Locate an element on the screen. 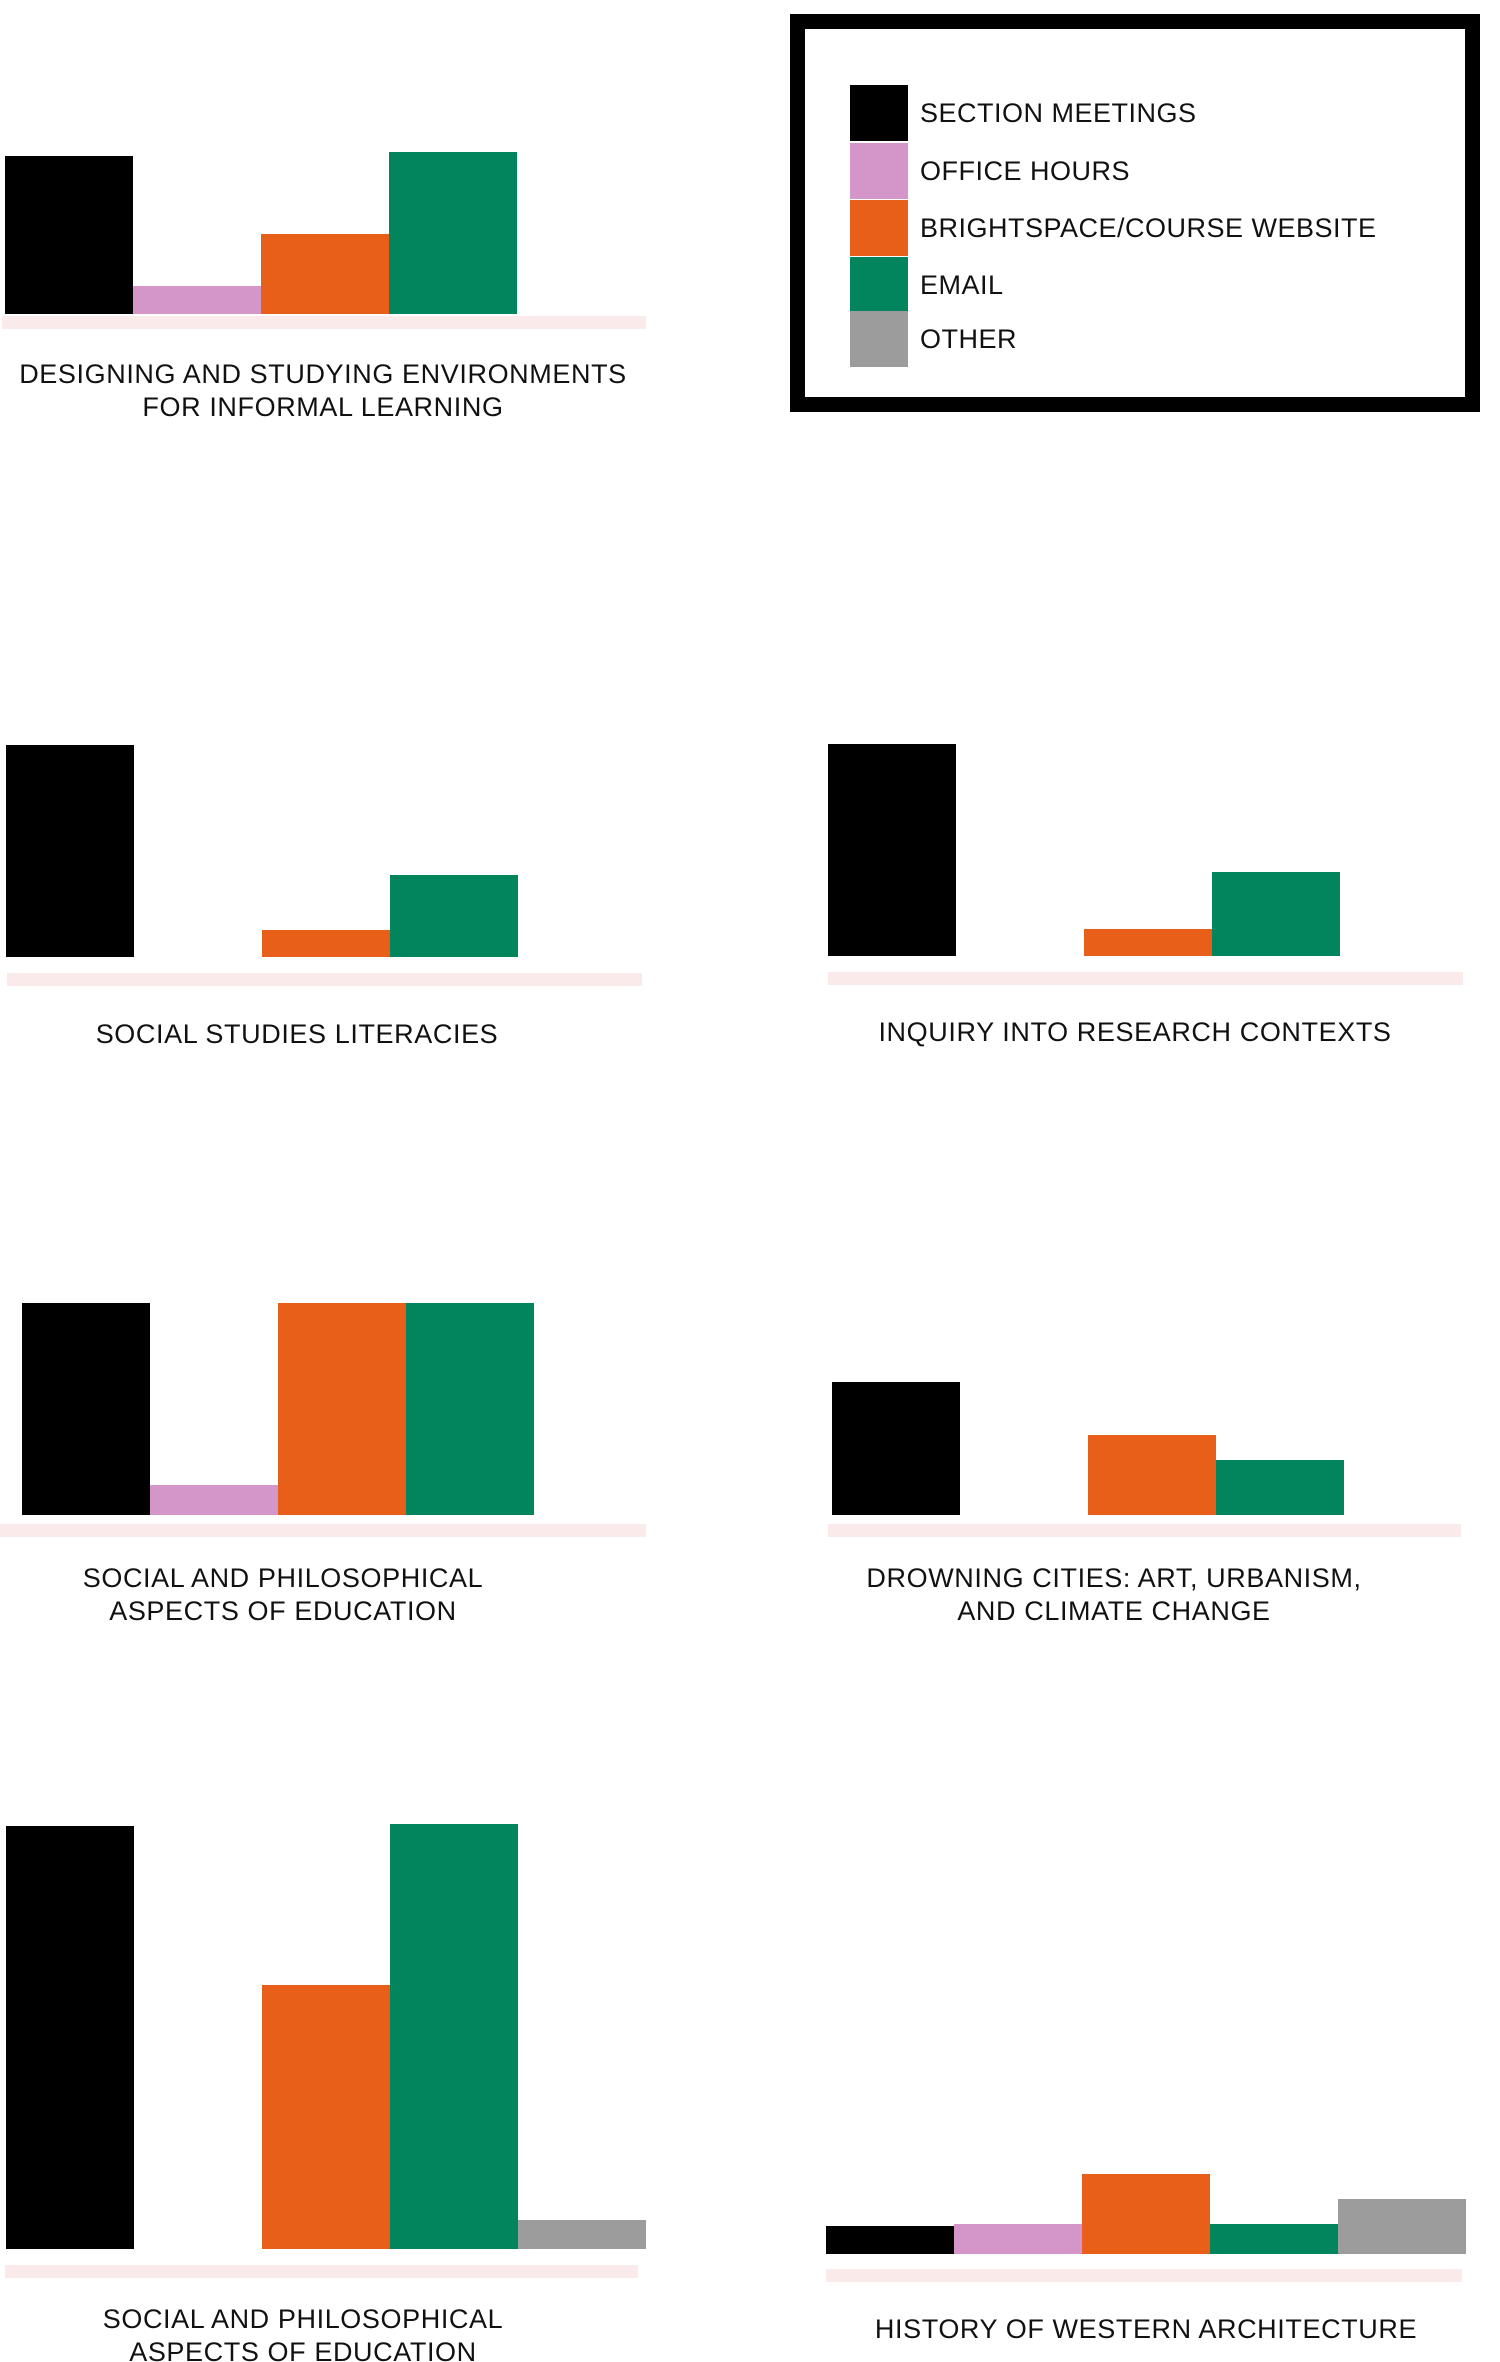 The height and width of the screenshot is (2362, 1500). chart-title-line: FOR INFORMAL LEARNING is located at coordinates (322, 407).